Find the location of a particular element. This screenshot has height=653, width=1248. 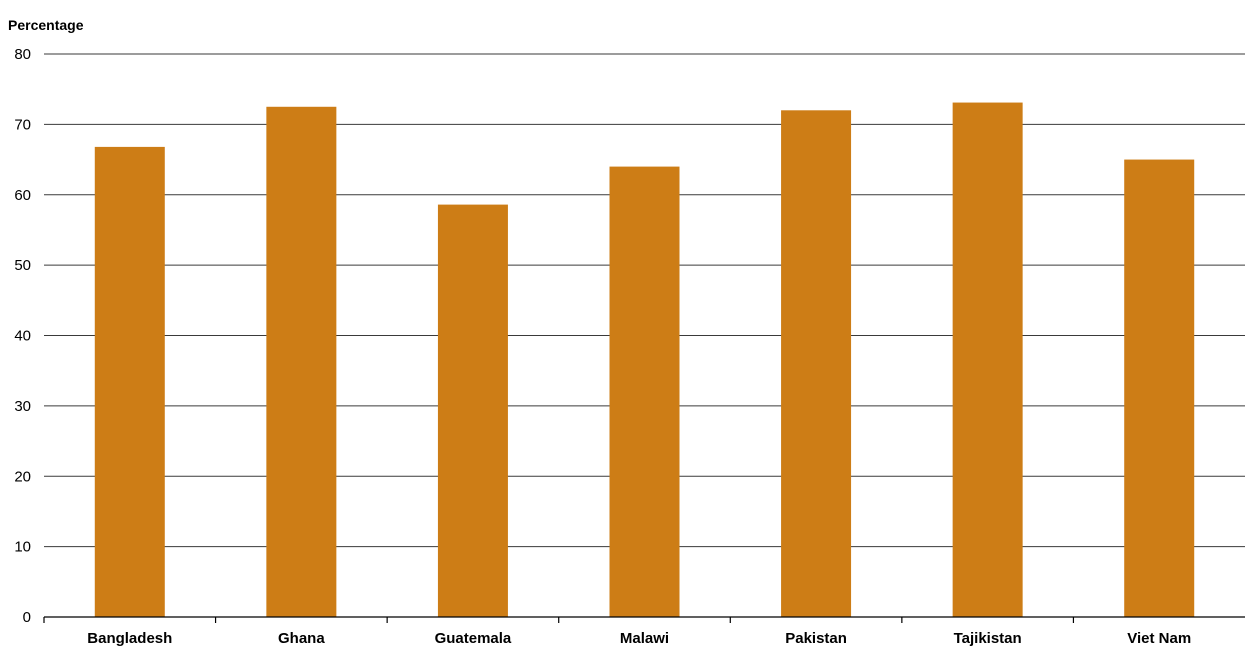

y-tick-label: 40 is located at coordinates (22, 336).